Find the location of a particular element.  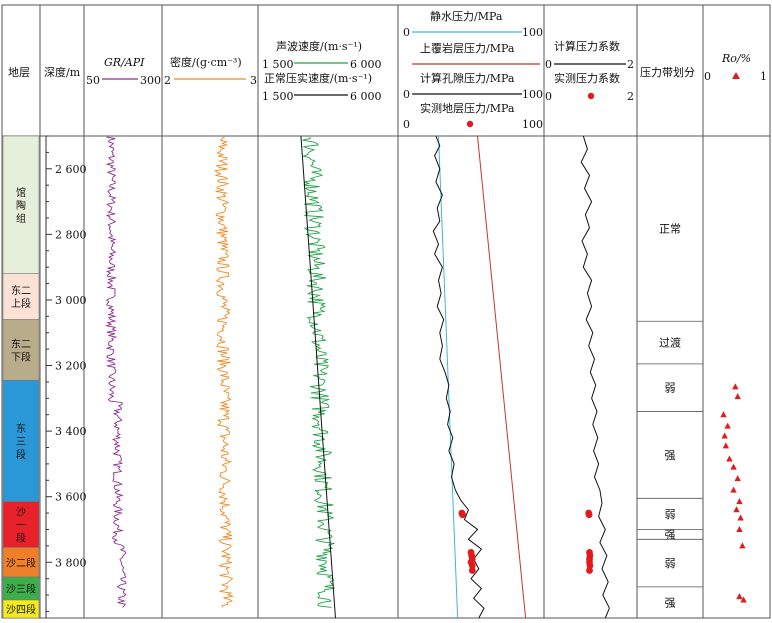

header-nct: 正常压实速度/(m·s⁻¹) is located at coordinates (318, 78).